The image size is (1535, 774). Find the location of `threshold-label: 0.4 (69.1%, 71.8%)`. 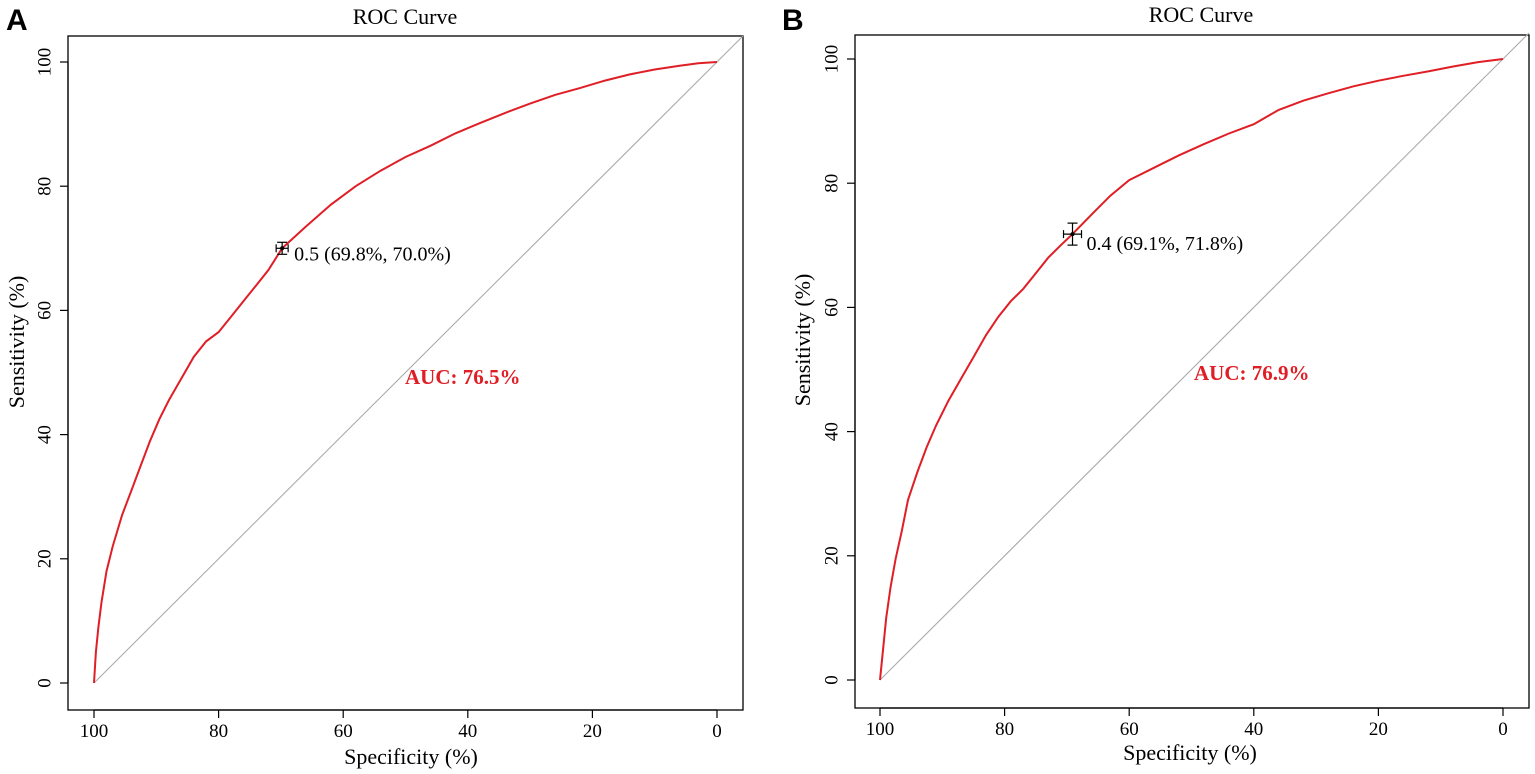

threshold-label: 0.4 (69.1%, 71.8%) is located at coordinates (1165, 244).